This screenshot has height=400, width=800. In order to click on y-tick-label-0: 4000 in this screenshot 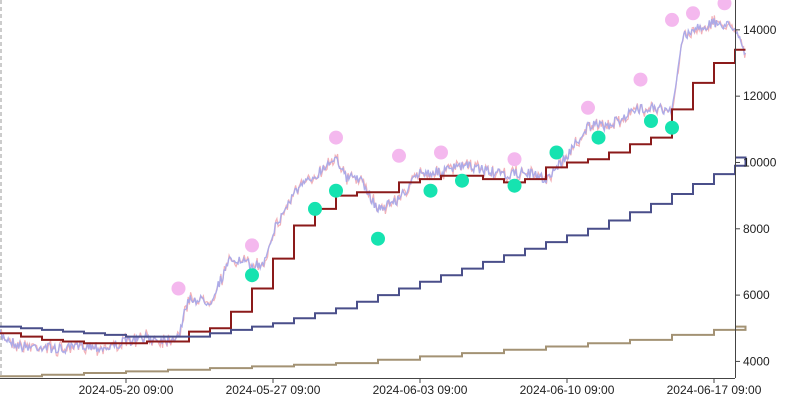, I will do `click(756, 361)`.